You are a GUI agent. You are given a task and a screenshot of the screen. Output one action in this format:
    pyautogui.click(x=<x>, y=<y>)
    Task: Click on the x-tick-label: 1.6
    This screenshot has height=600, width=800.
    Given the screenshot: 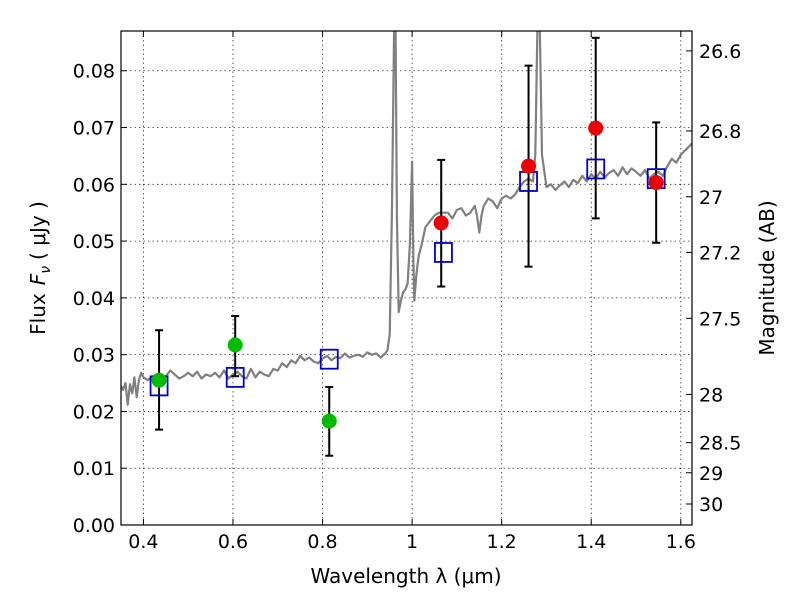 What is the action you would take?
    pyautogui.click(x=681, y=542)
    